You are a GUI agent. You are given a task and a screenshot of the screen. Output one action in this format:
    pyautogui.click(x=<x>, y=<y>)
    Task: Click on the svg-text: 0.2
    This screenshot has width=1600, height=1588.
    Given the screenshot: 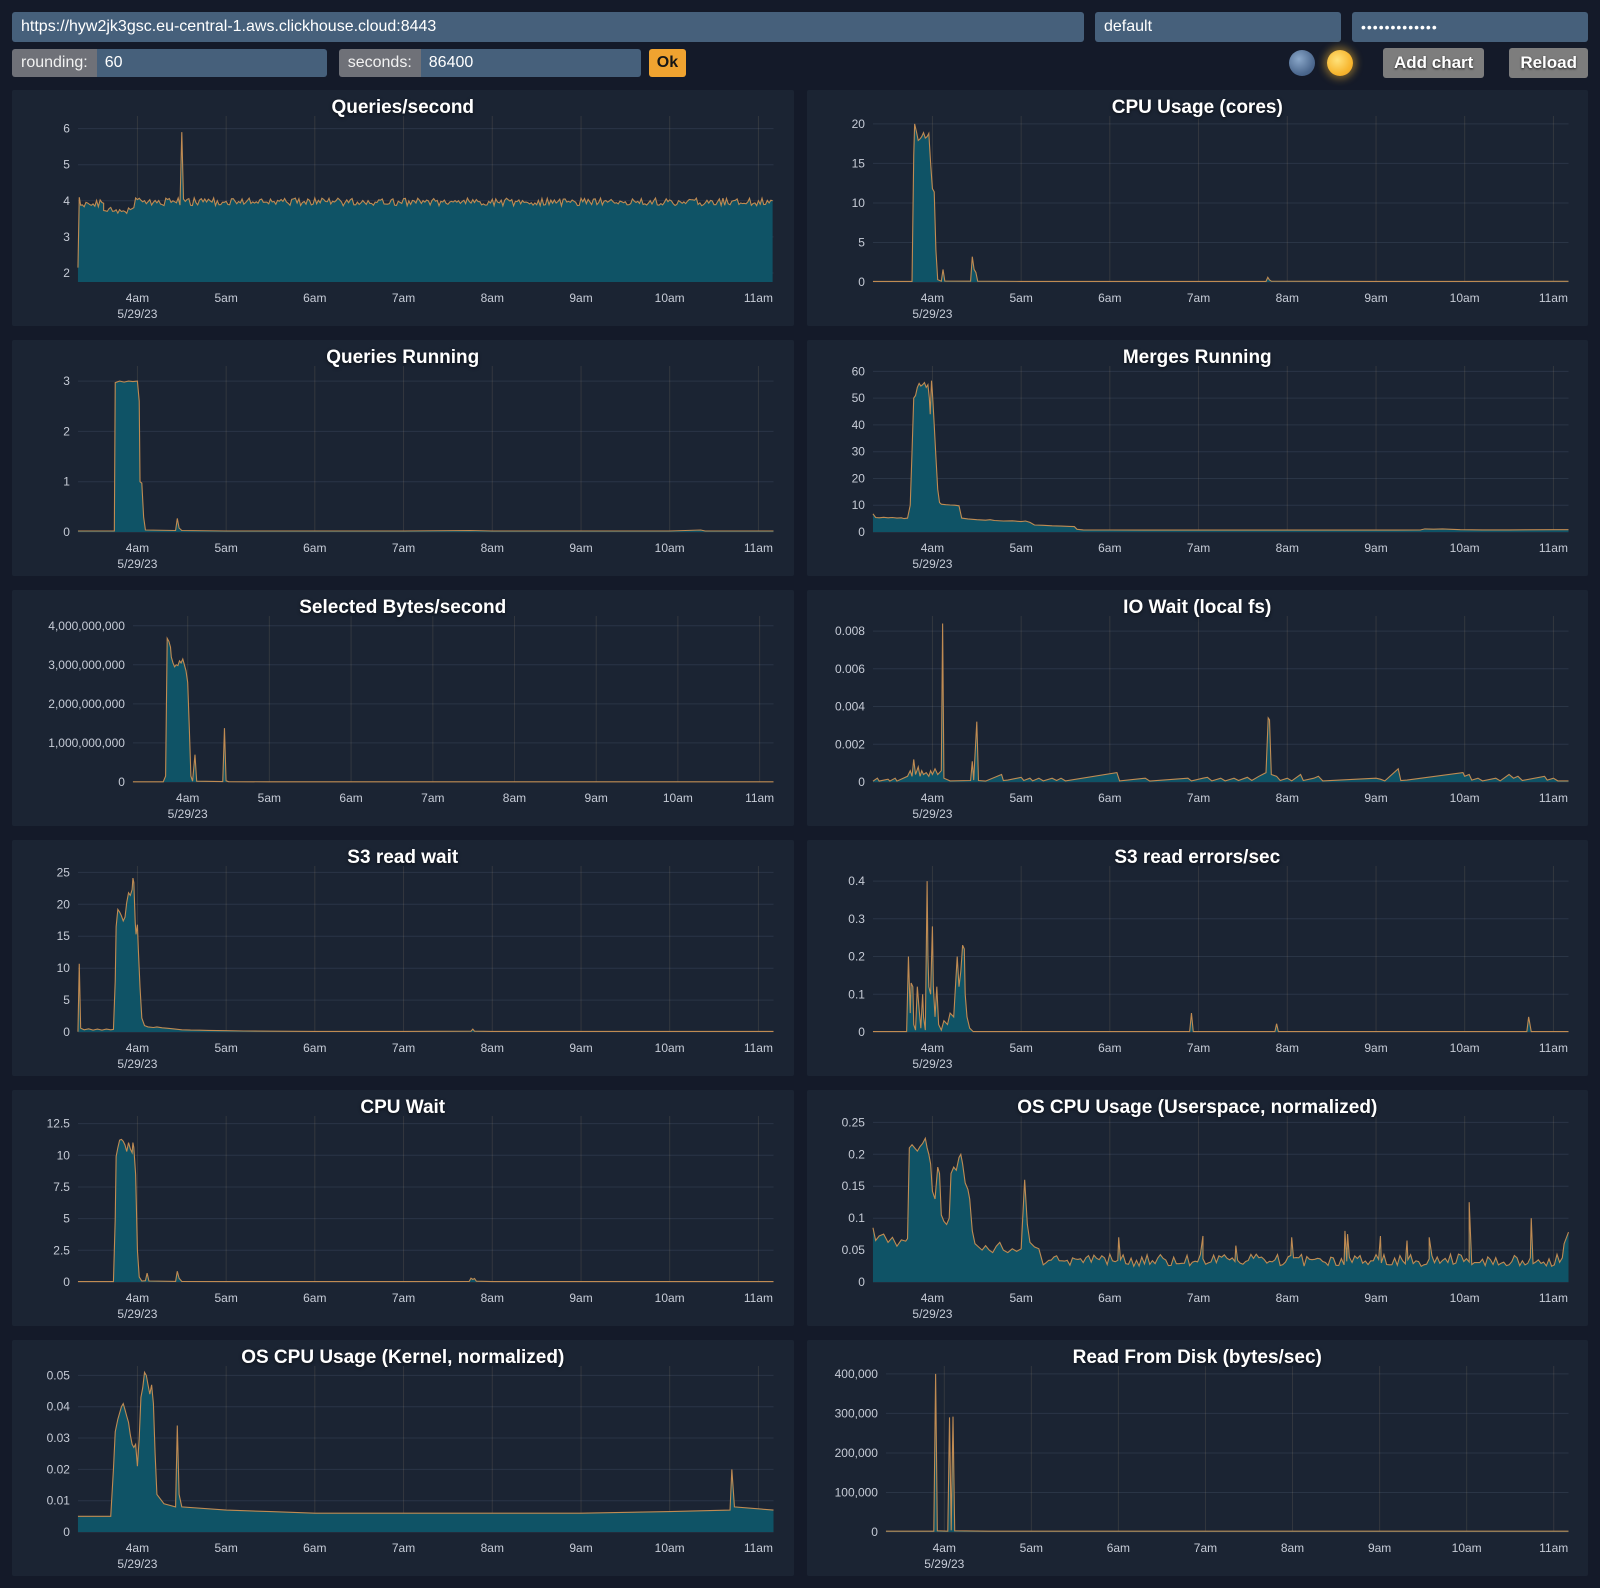 What is the action you would take?
    pyautogui.click(x=856, y=1154)
    